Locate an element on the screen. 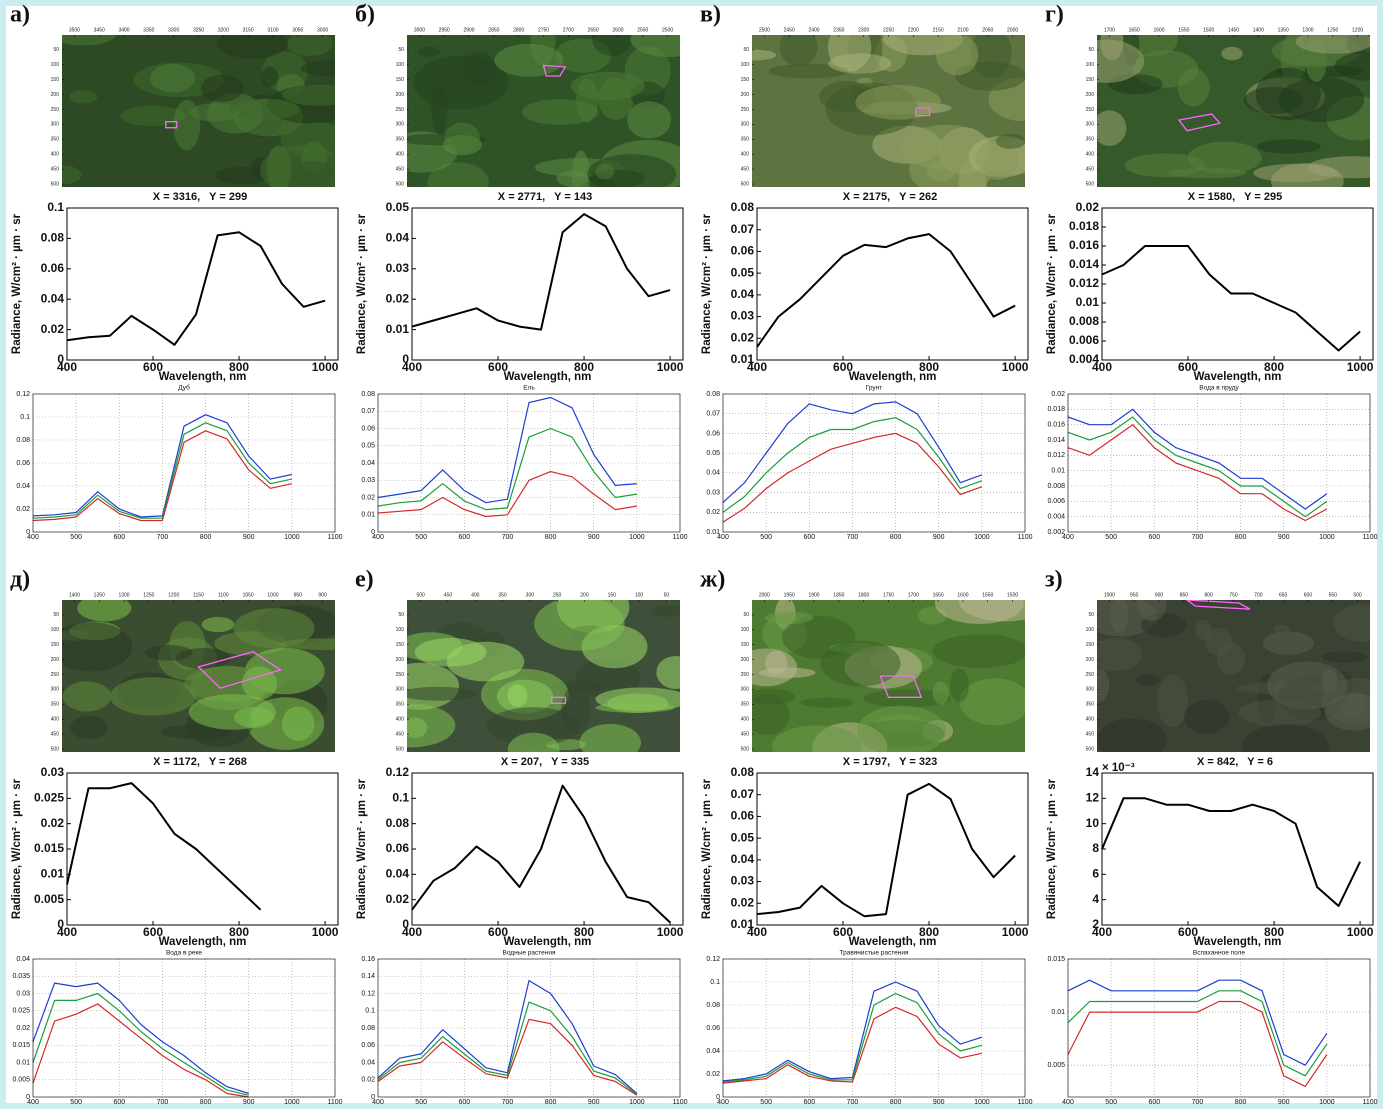 The image size is (1383, 1109). y-tick-label: 0.002 is located at coordinates (1056, 532).